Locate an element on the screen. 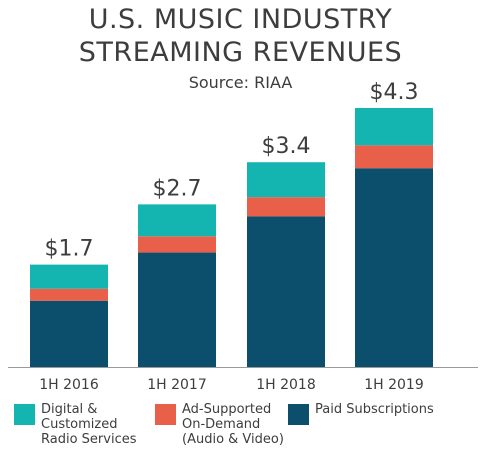 The width and height of the screenshot is (481, 458). legend-item-ad-supported: Ad-Supported On-Demand (Audio & Video) is located at coordinates (219, 424).